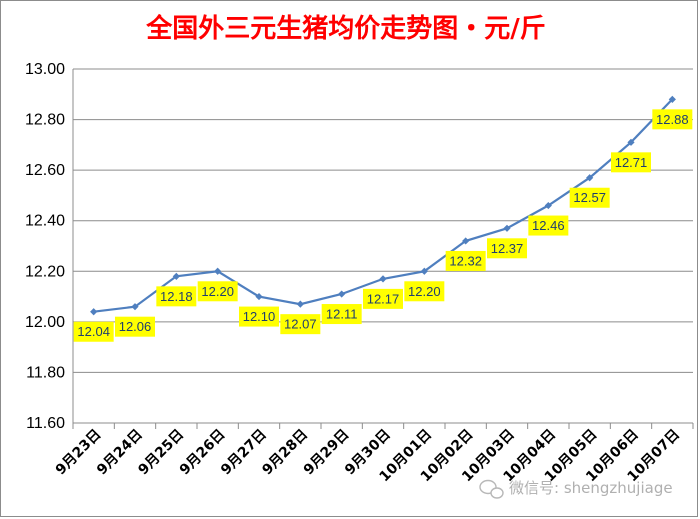  I want to click on data-label: 12.46, so click(548, 225).